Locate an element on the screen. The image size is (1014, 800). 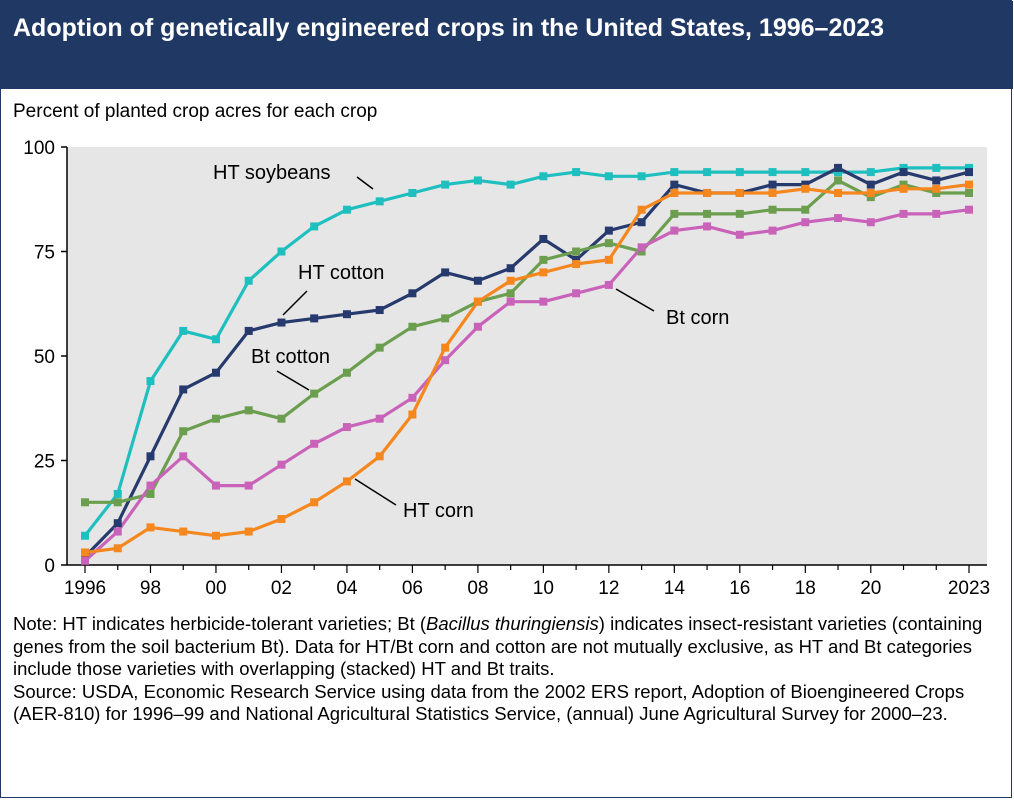
x-tick-label: 00 is located at coordinates (215, 588).